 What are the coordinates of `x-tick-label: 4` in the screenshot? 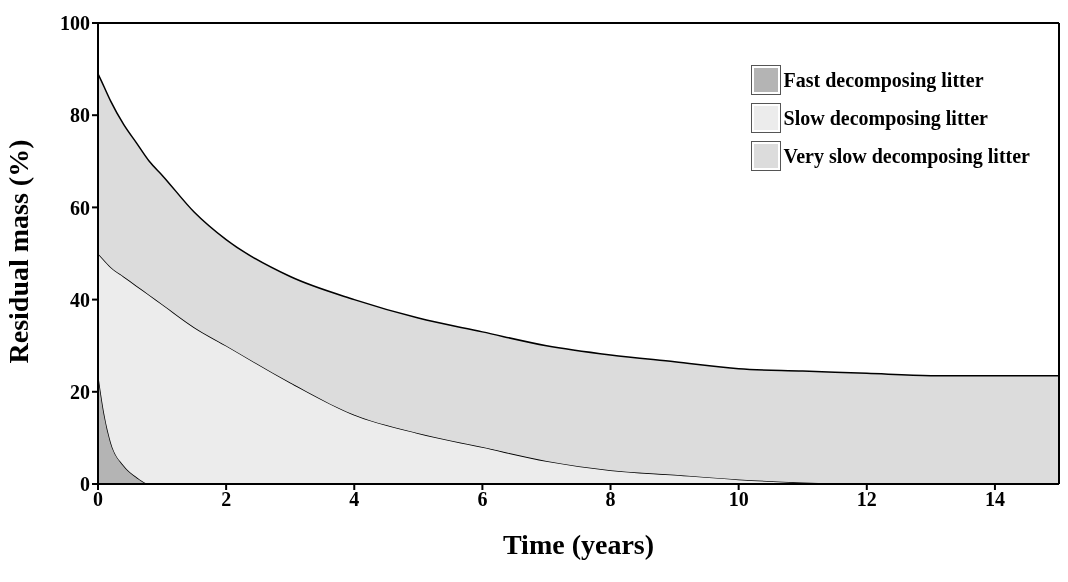 It's located at (354, 499).